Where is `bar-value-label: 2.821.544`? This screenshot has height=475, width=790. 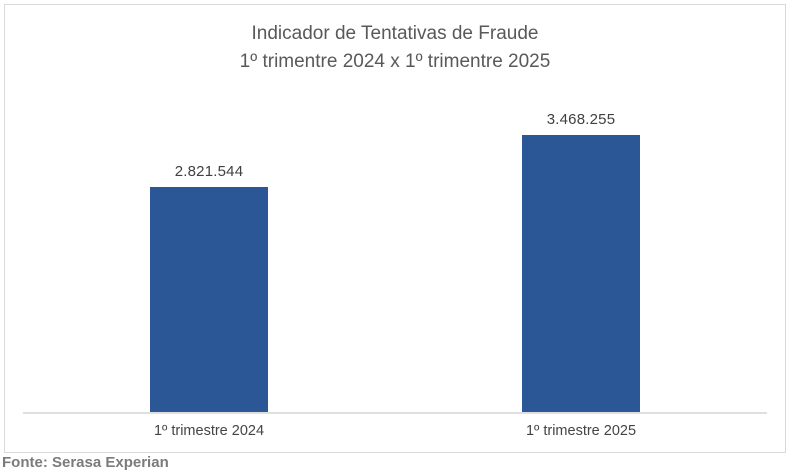
bar-value-label: 2.821.544 is located at coordinates (209, 171).